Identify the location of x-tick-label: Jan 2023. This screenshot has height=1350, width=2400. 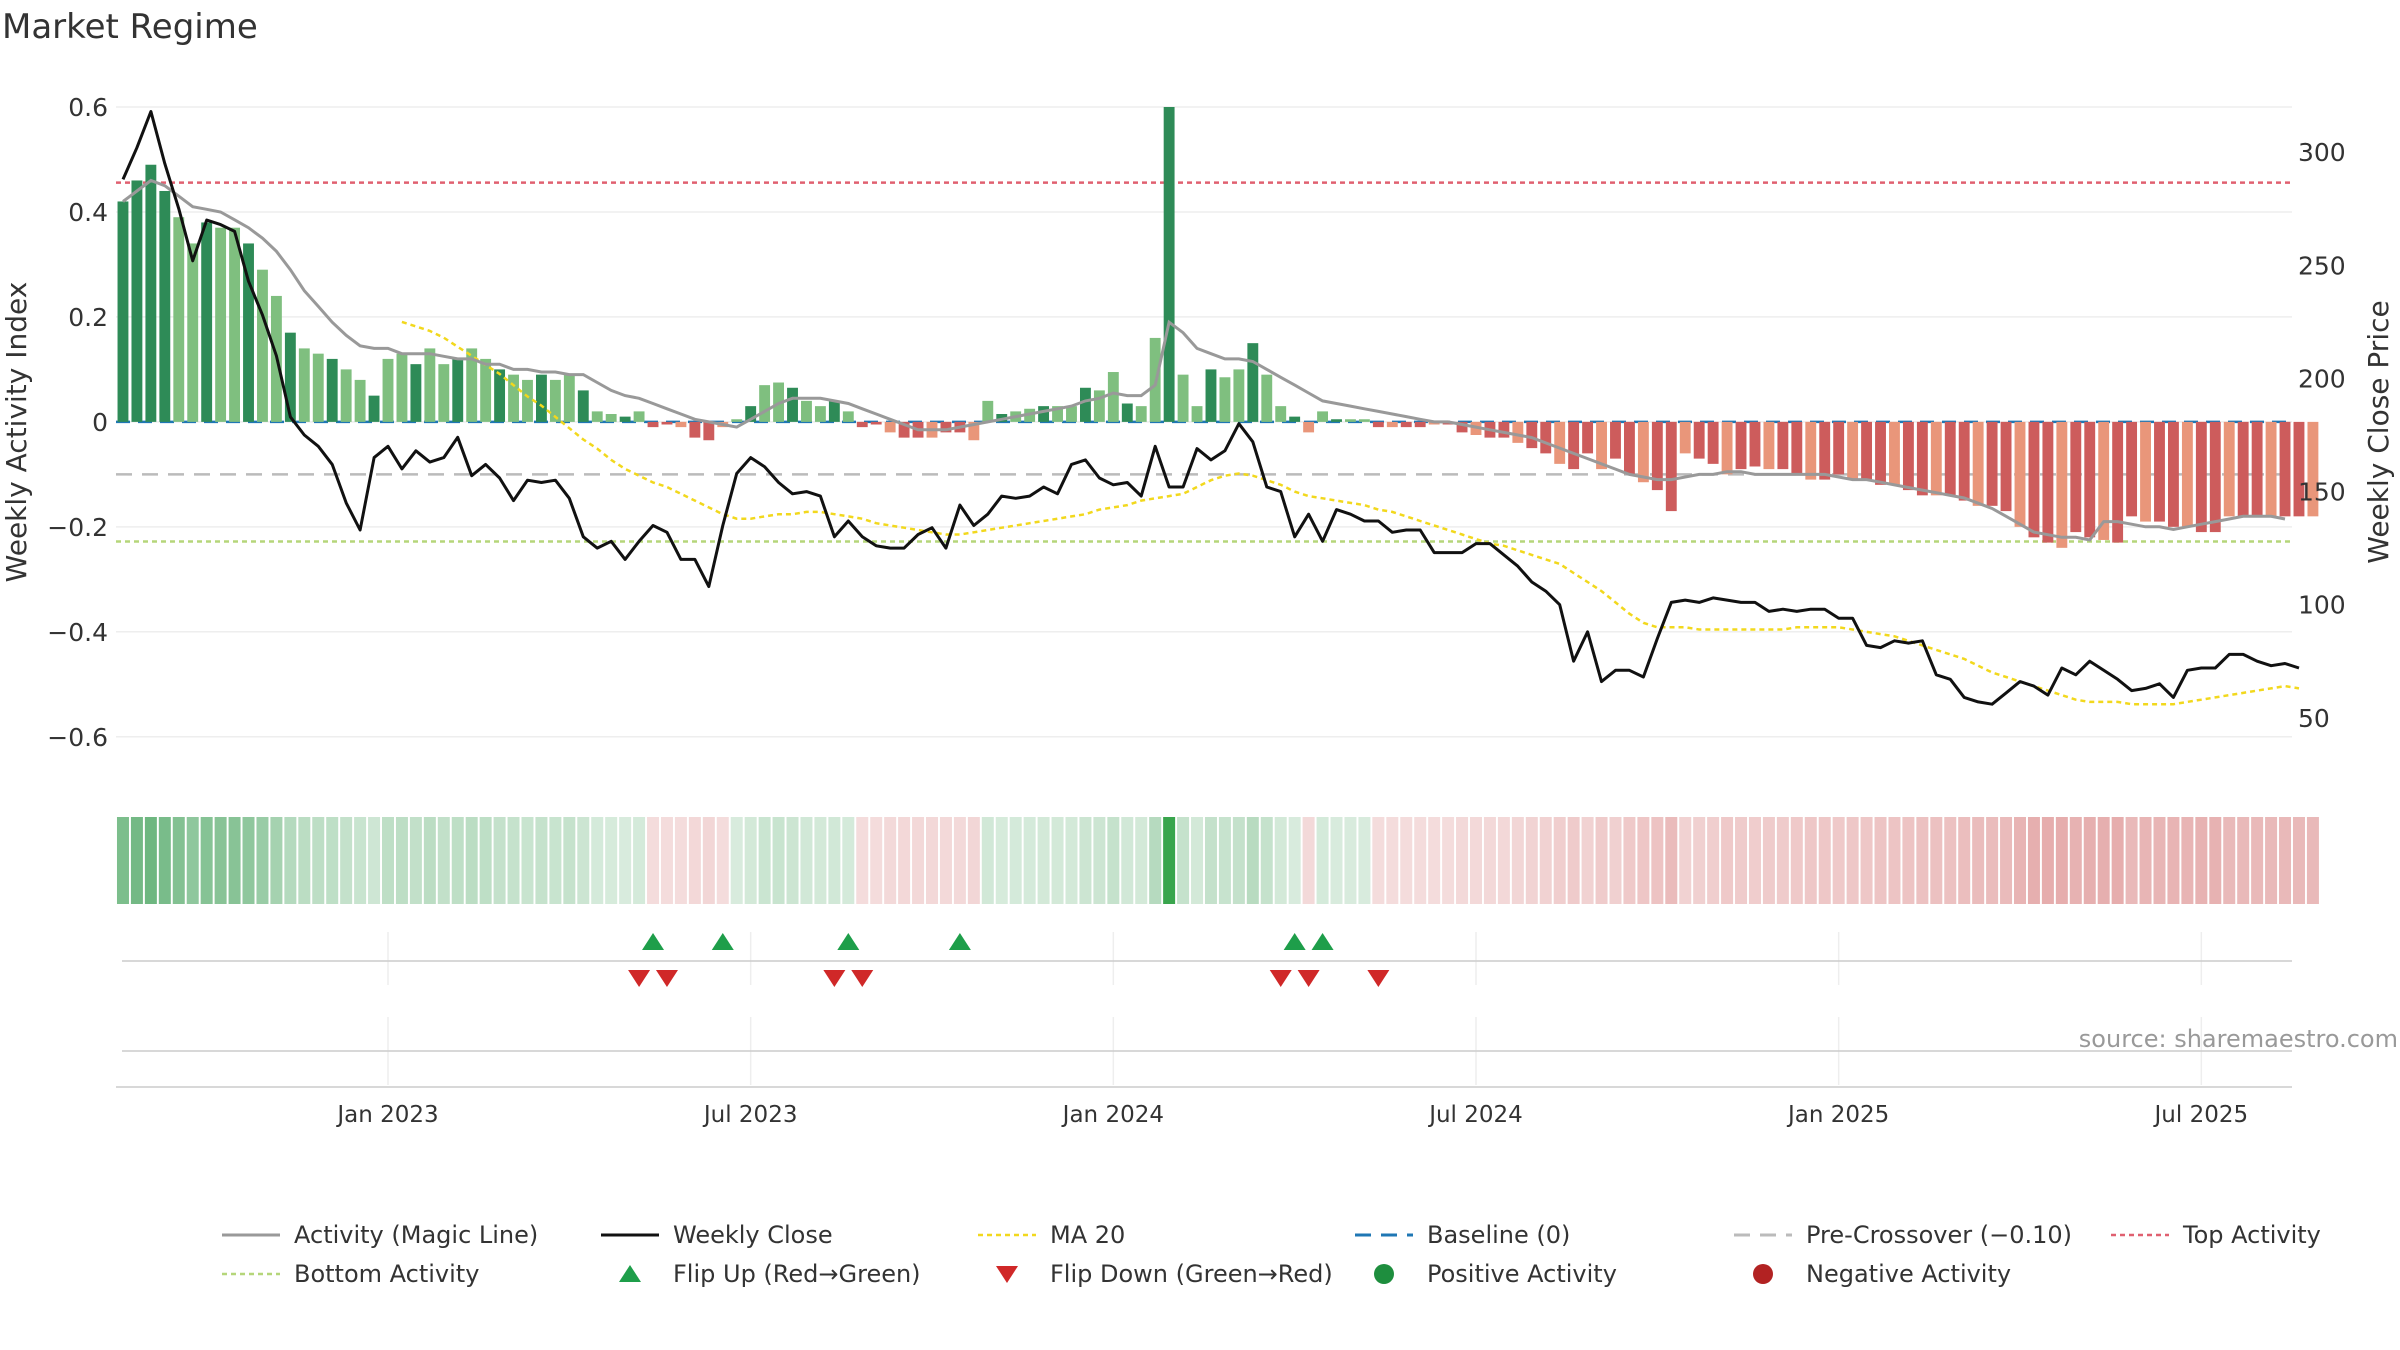
(386, 1115).